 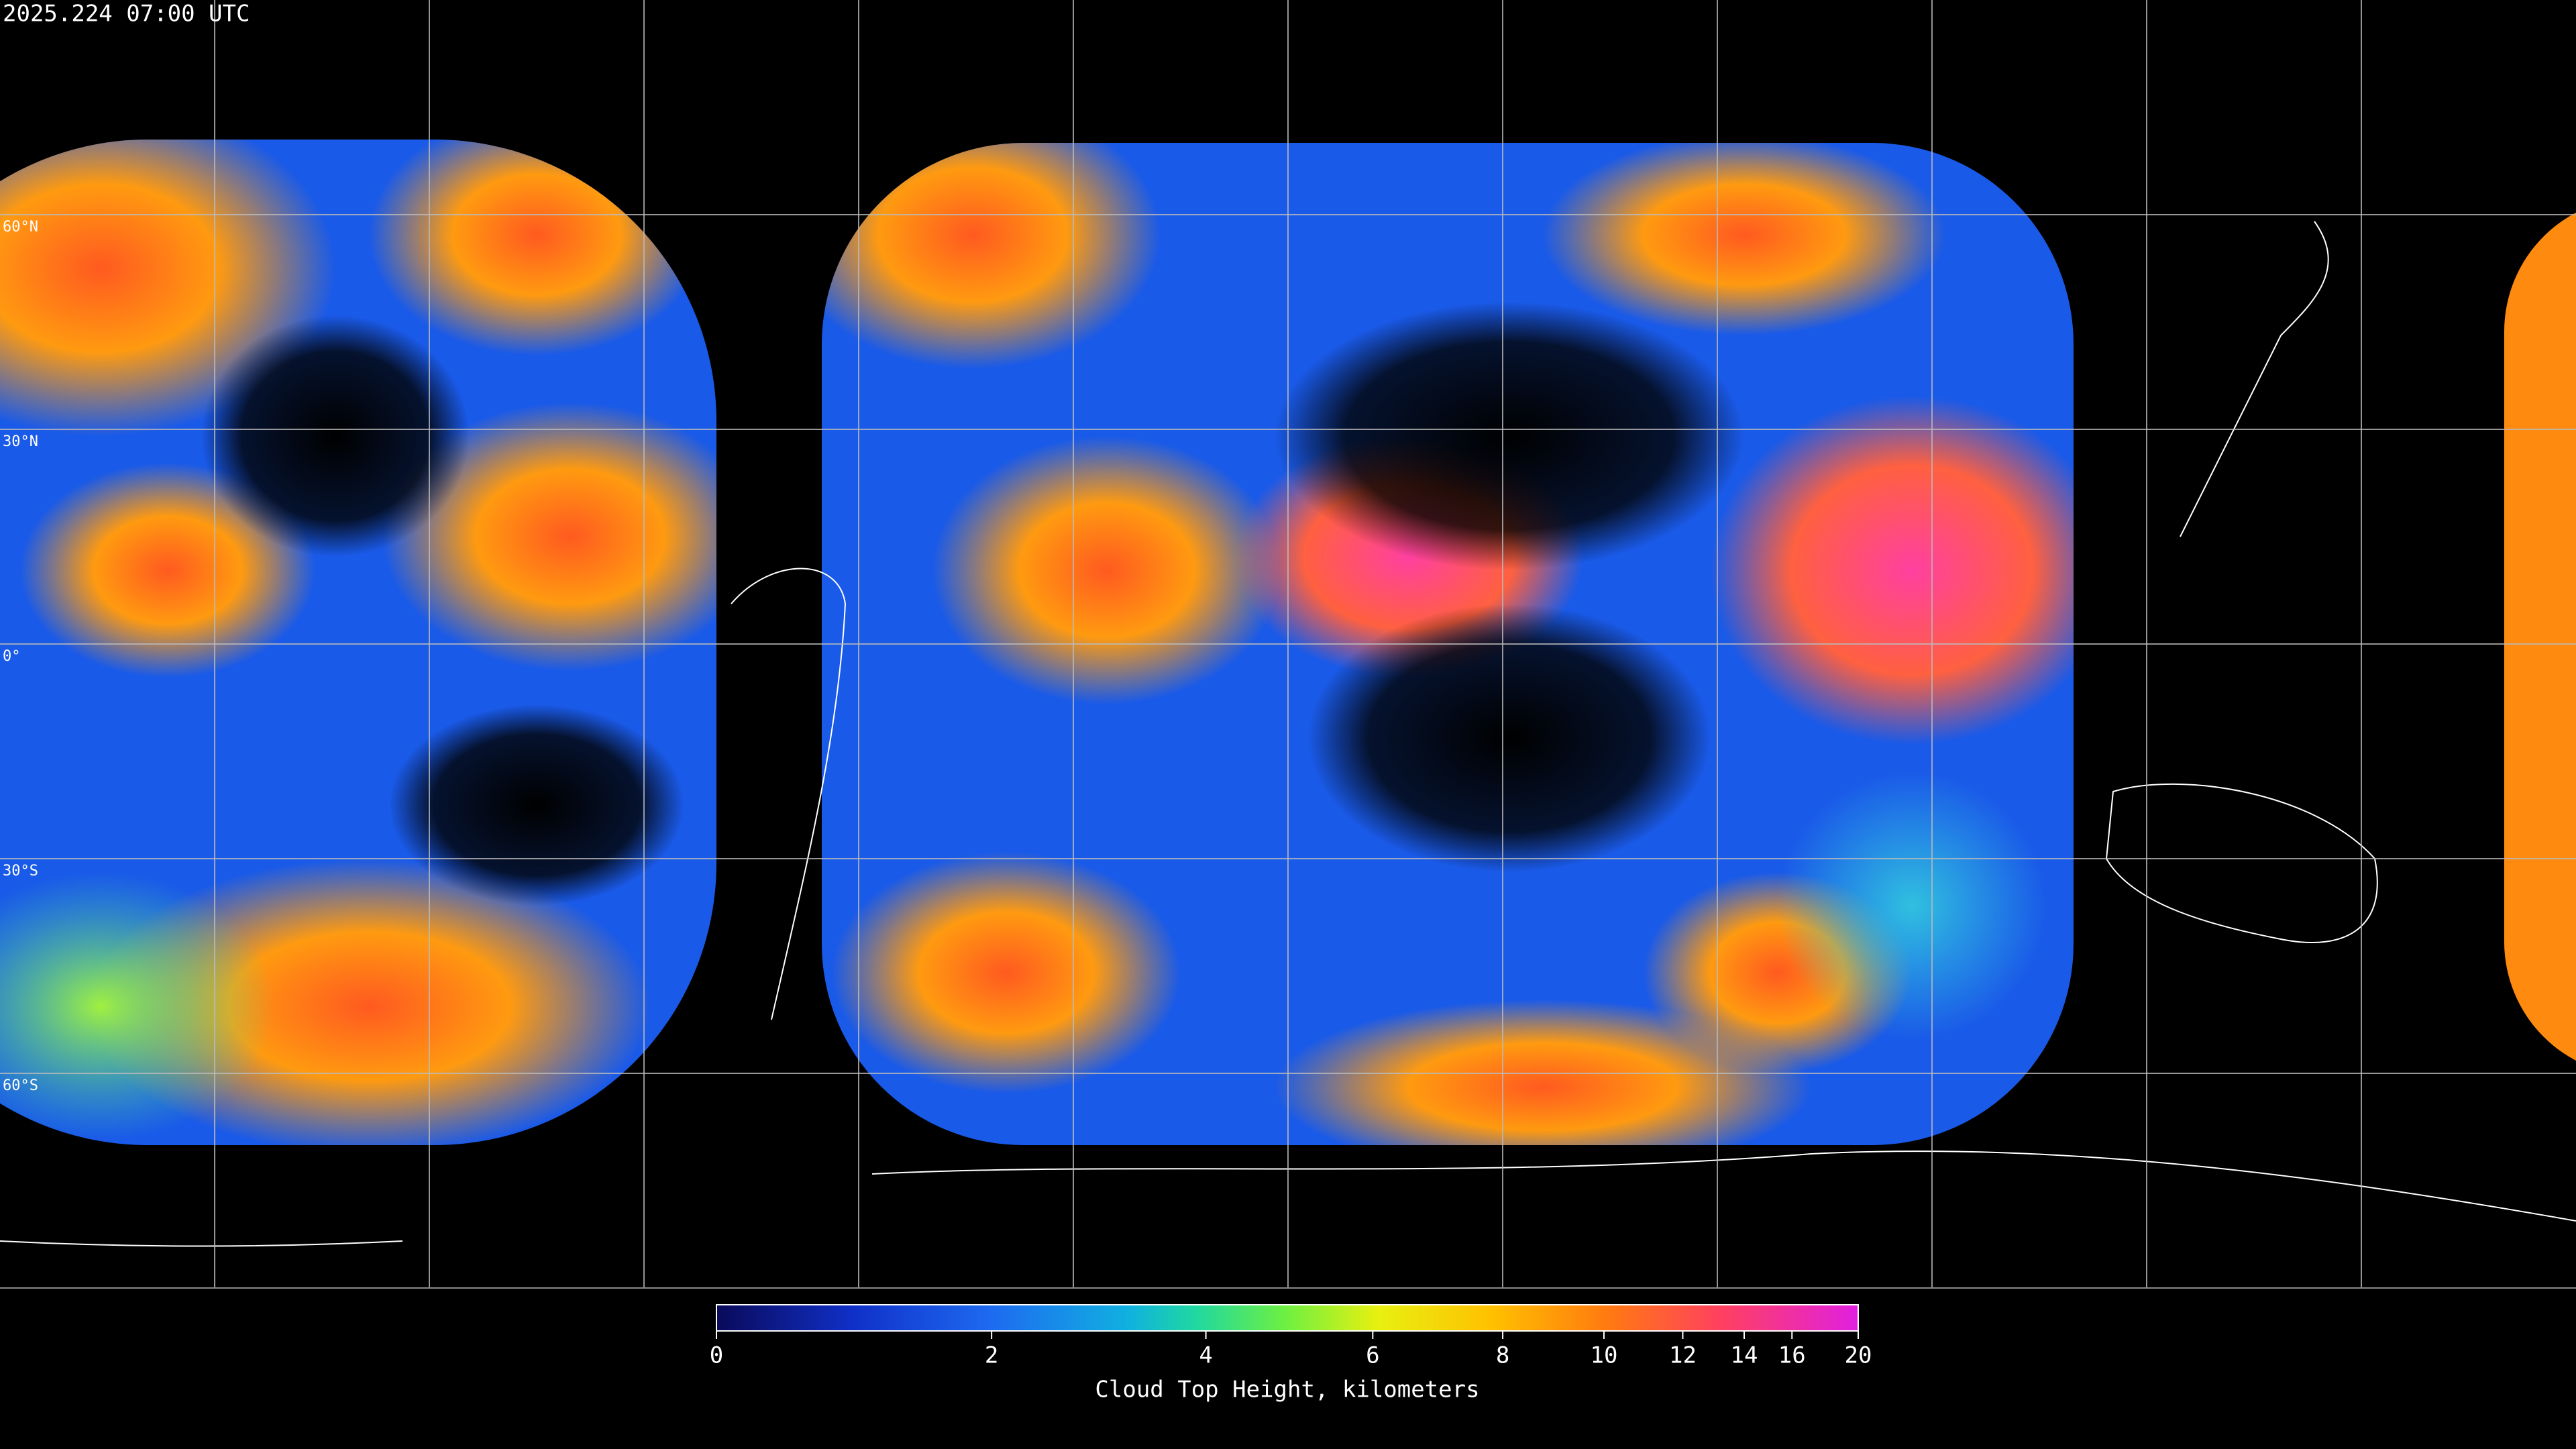 What do you see at coordinates (12, 656) in the screenshot?
I see `latitude-label: 0°` at bounding box center [12, 656].